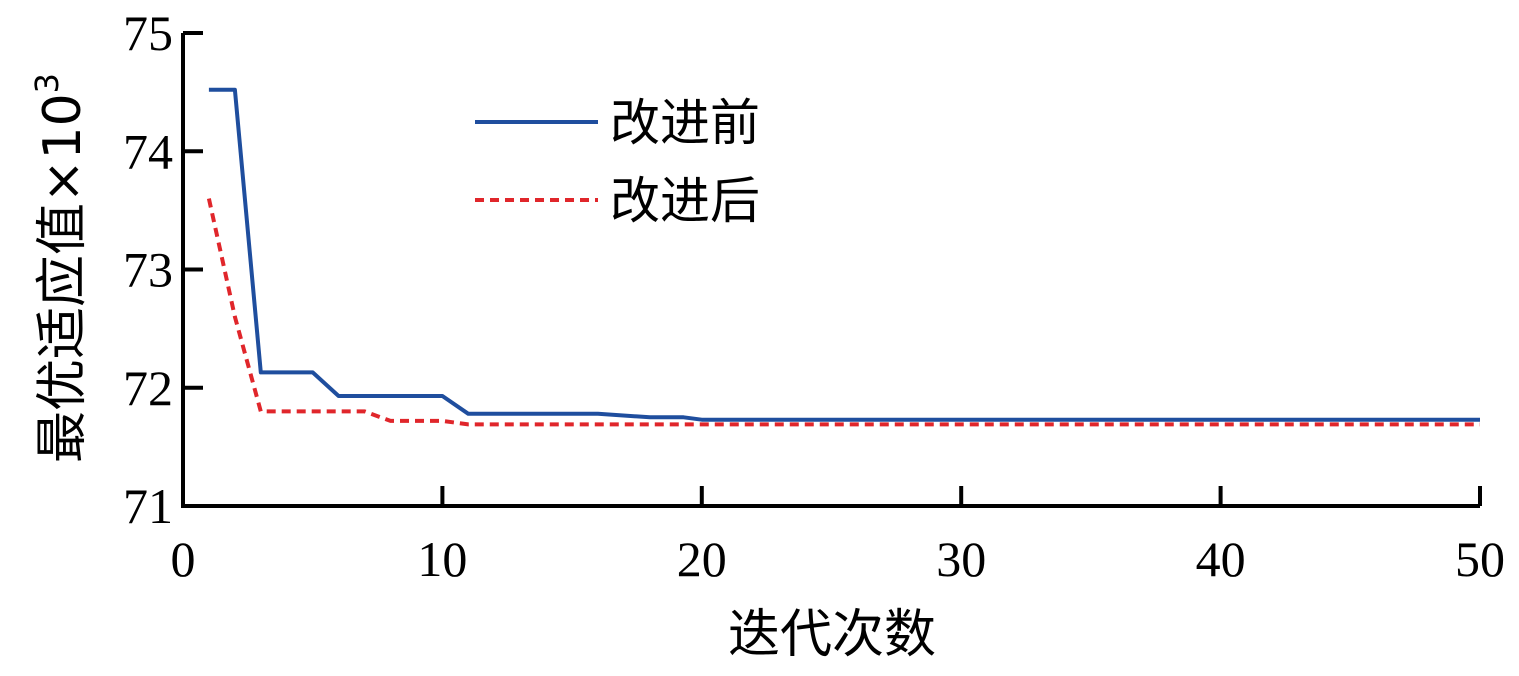  Describe the element at coordinates (63, 278) in the screenshot. I see `y-axis-title-main: 最优适应值×10` at that location.